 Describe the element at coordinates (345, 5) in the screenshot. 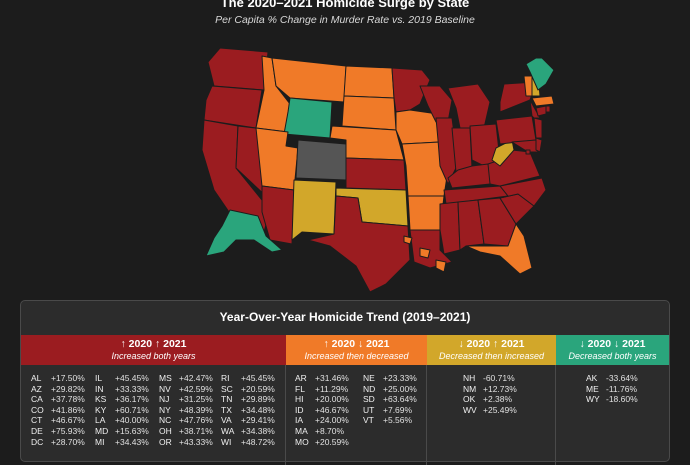

I see `chart-title: The 2020–2021 Homicide Surge by State` at that location.